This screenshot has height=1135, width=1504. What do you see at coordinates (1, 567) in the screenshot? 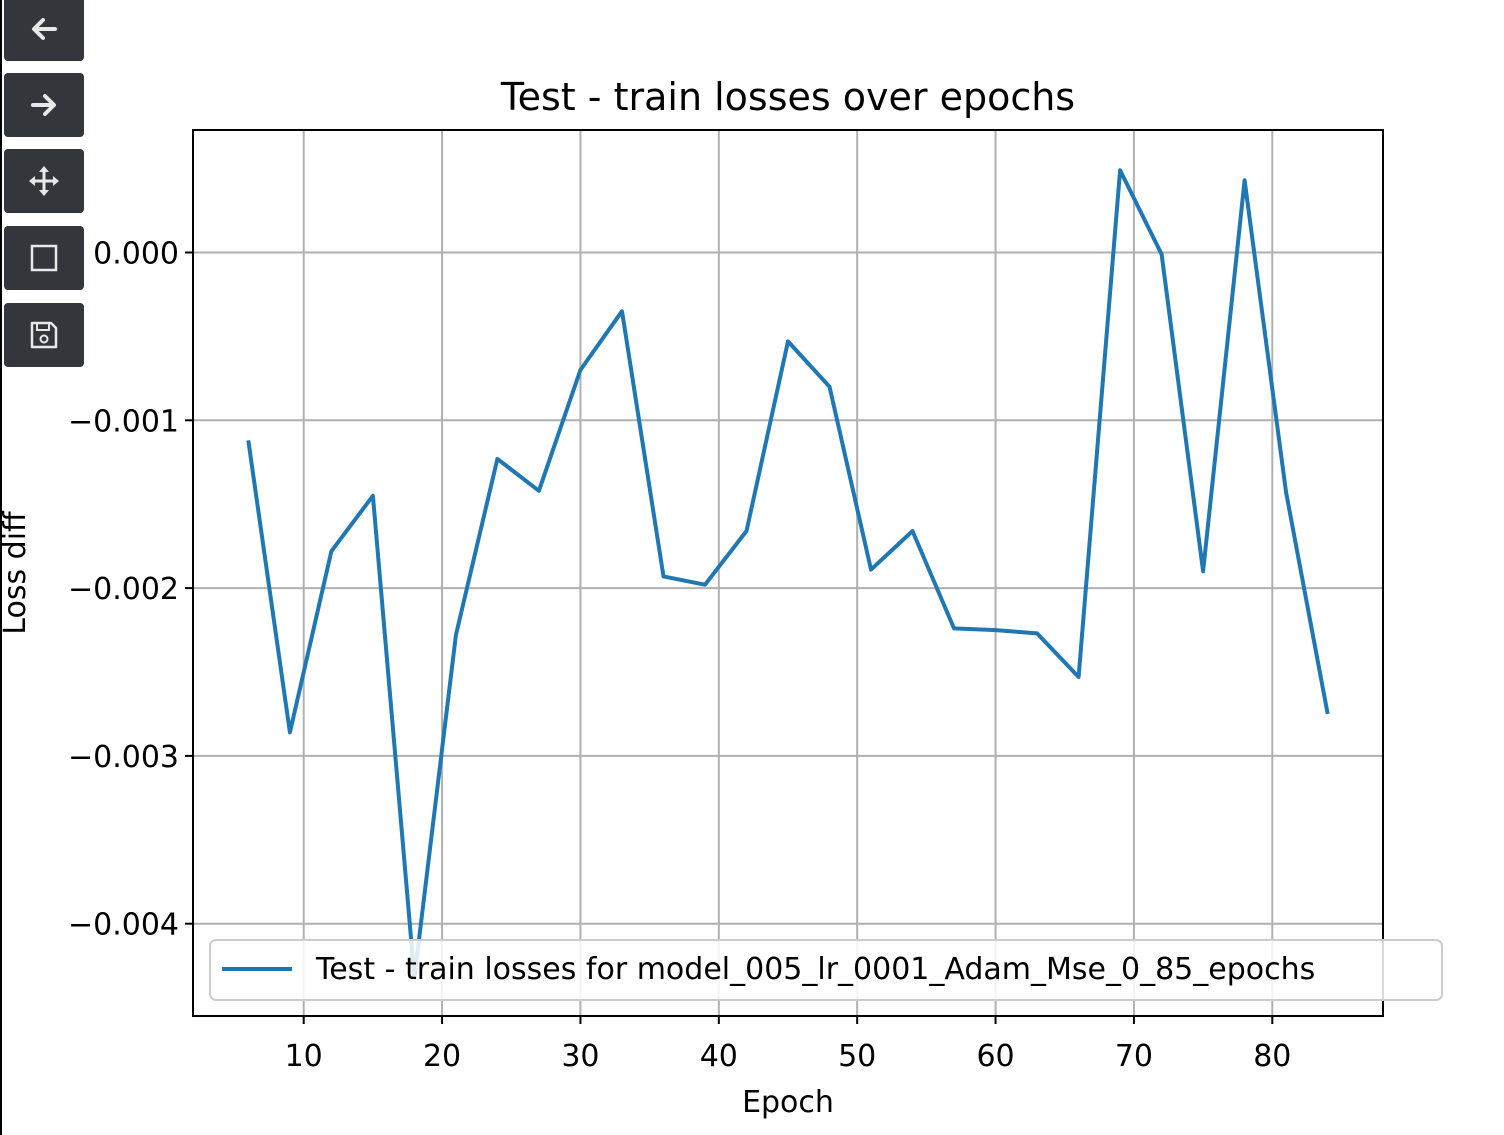
I see `window-left-border` at bounding box center [1, 567].